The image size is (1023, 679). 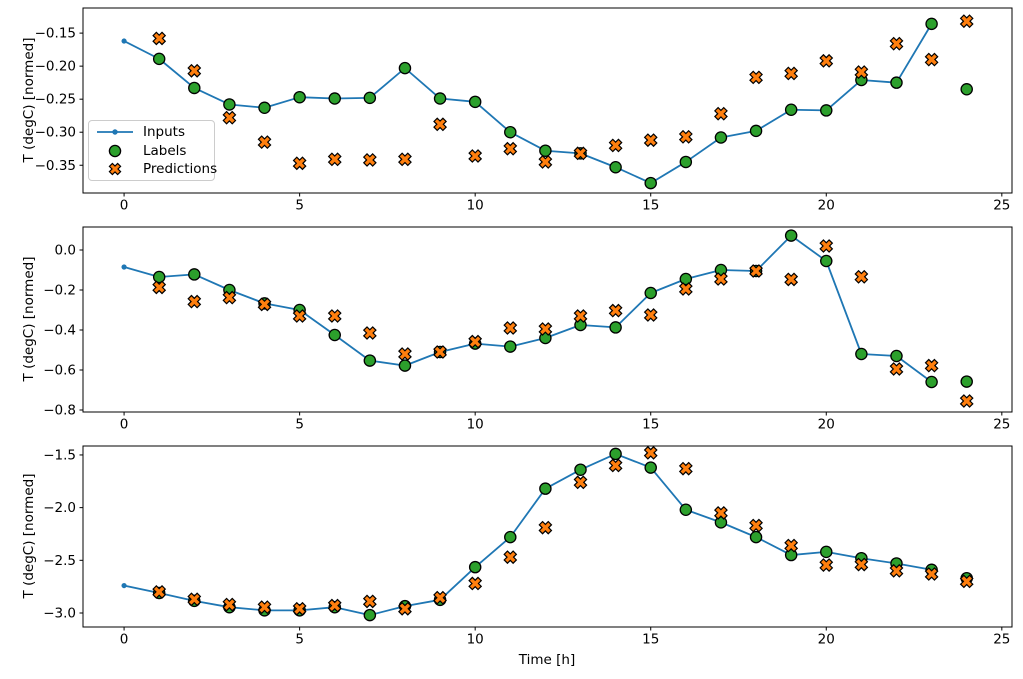 What do you see at coordinates (547, 660) in the screenshot?
I see `x-axis-label: Time [h]` at bounding box center [547, 660].